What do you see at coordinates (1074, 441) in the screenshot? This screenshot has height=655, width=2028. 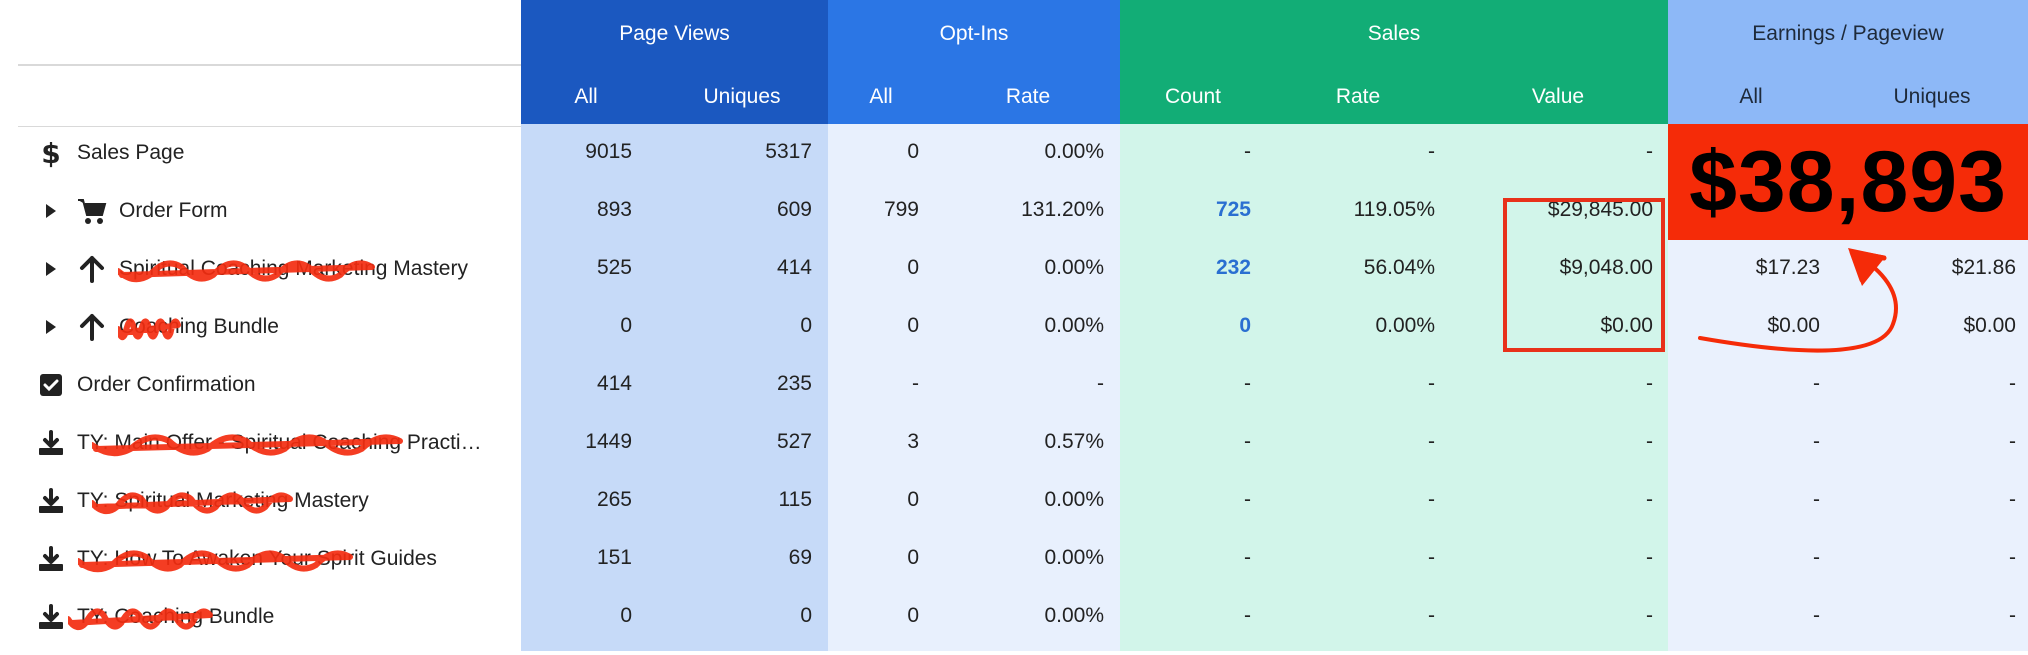 I see `cell-oi-rate: 0.57%` at bounding box center [1074, 441].